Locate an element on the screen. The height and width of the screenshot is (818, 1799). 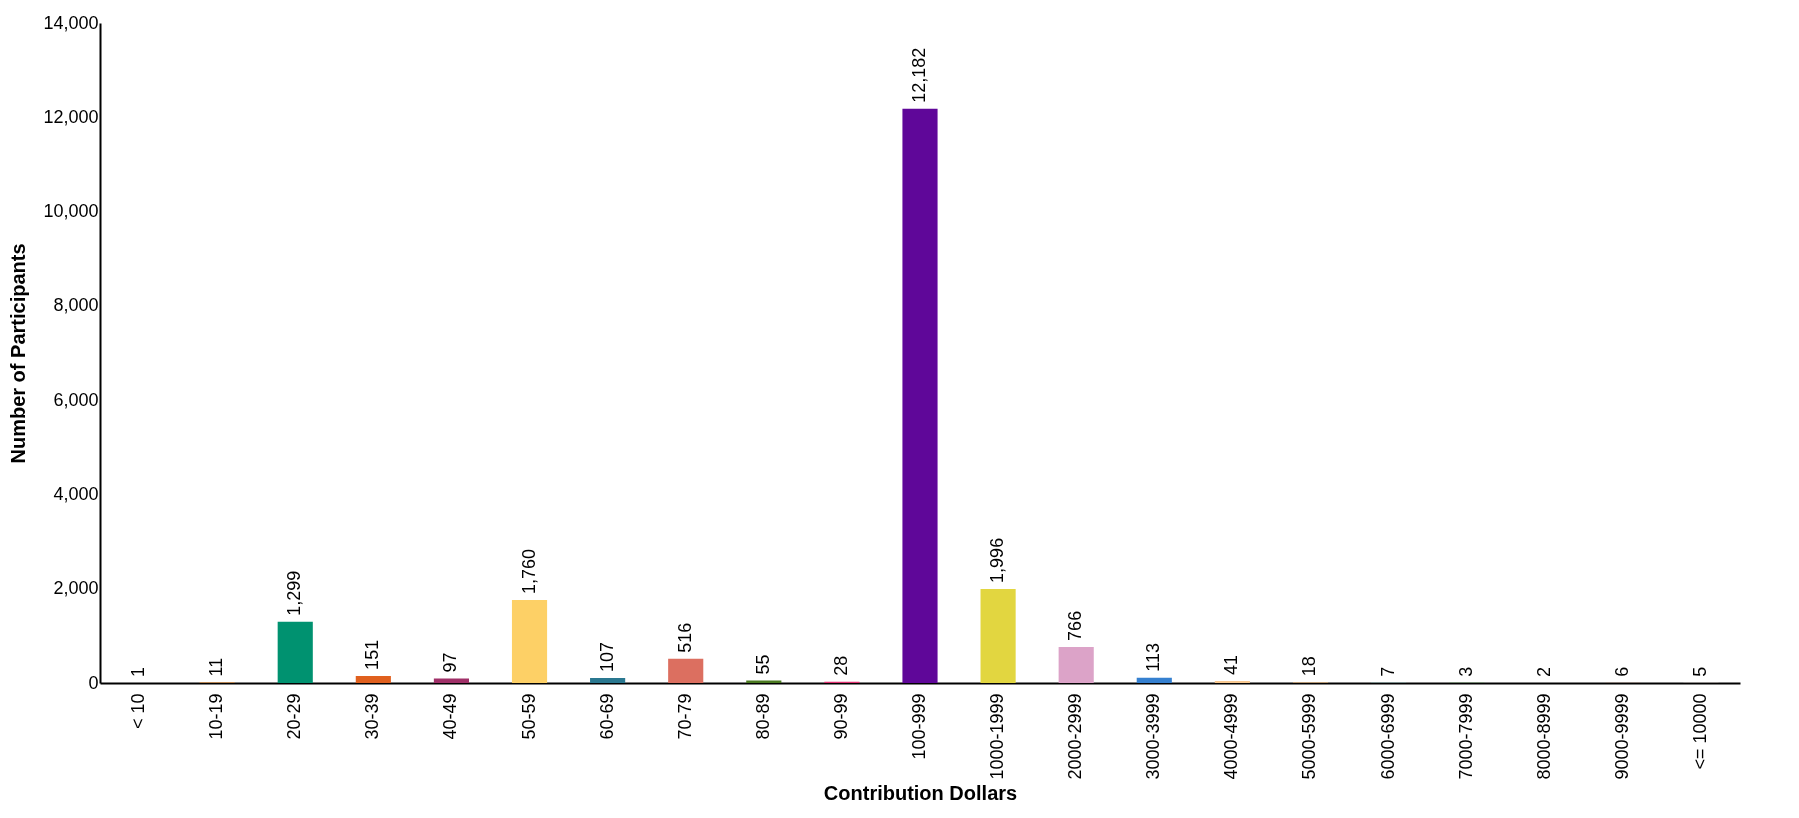
data-label: 18 is located at coordinates (1309, 666).